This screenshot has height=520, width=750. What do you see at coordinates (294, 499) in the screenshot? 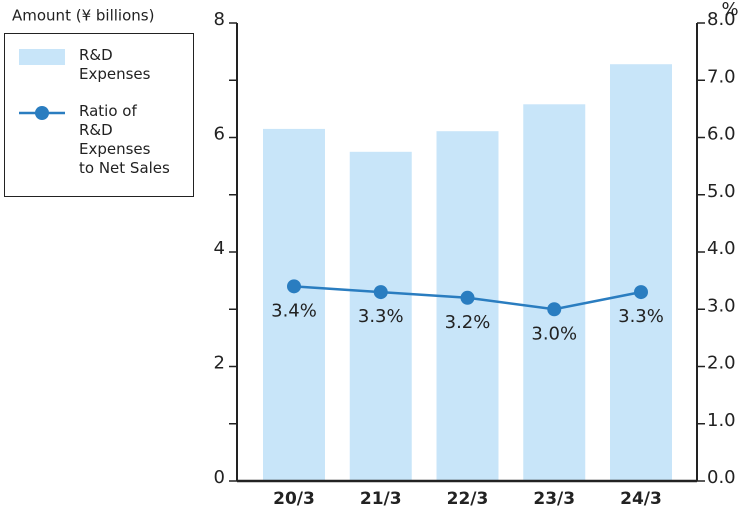
I see `x-tick-label: 20/3` at bounding box center [294, 499].